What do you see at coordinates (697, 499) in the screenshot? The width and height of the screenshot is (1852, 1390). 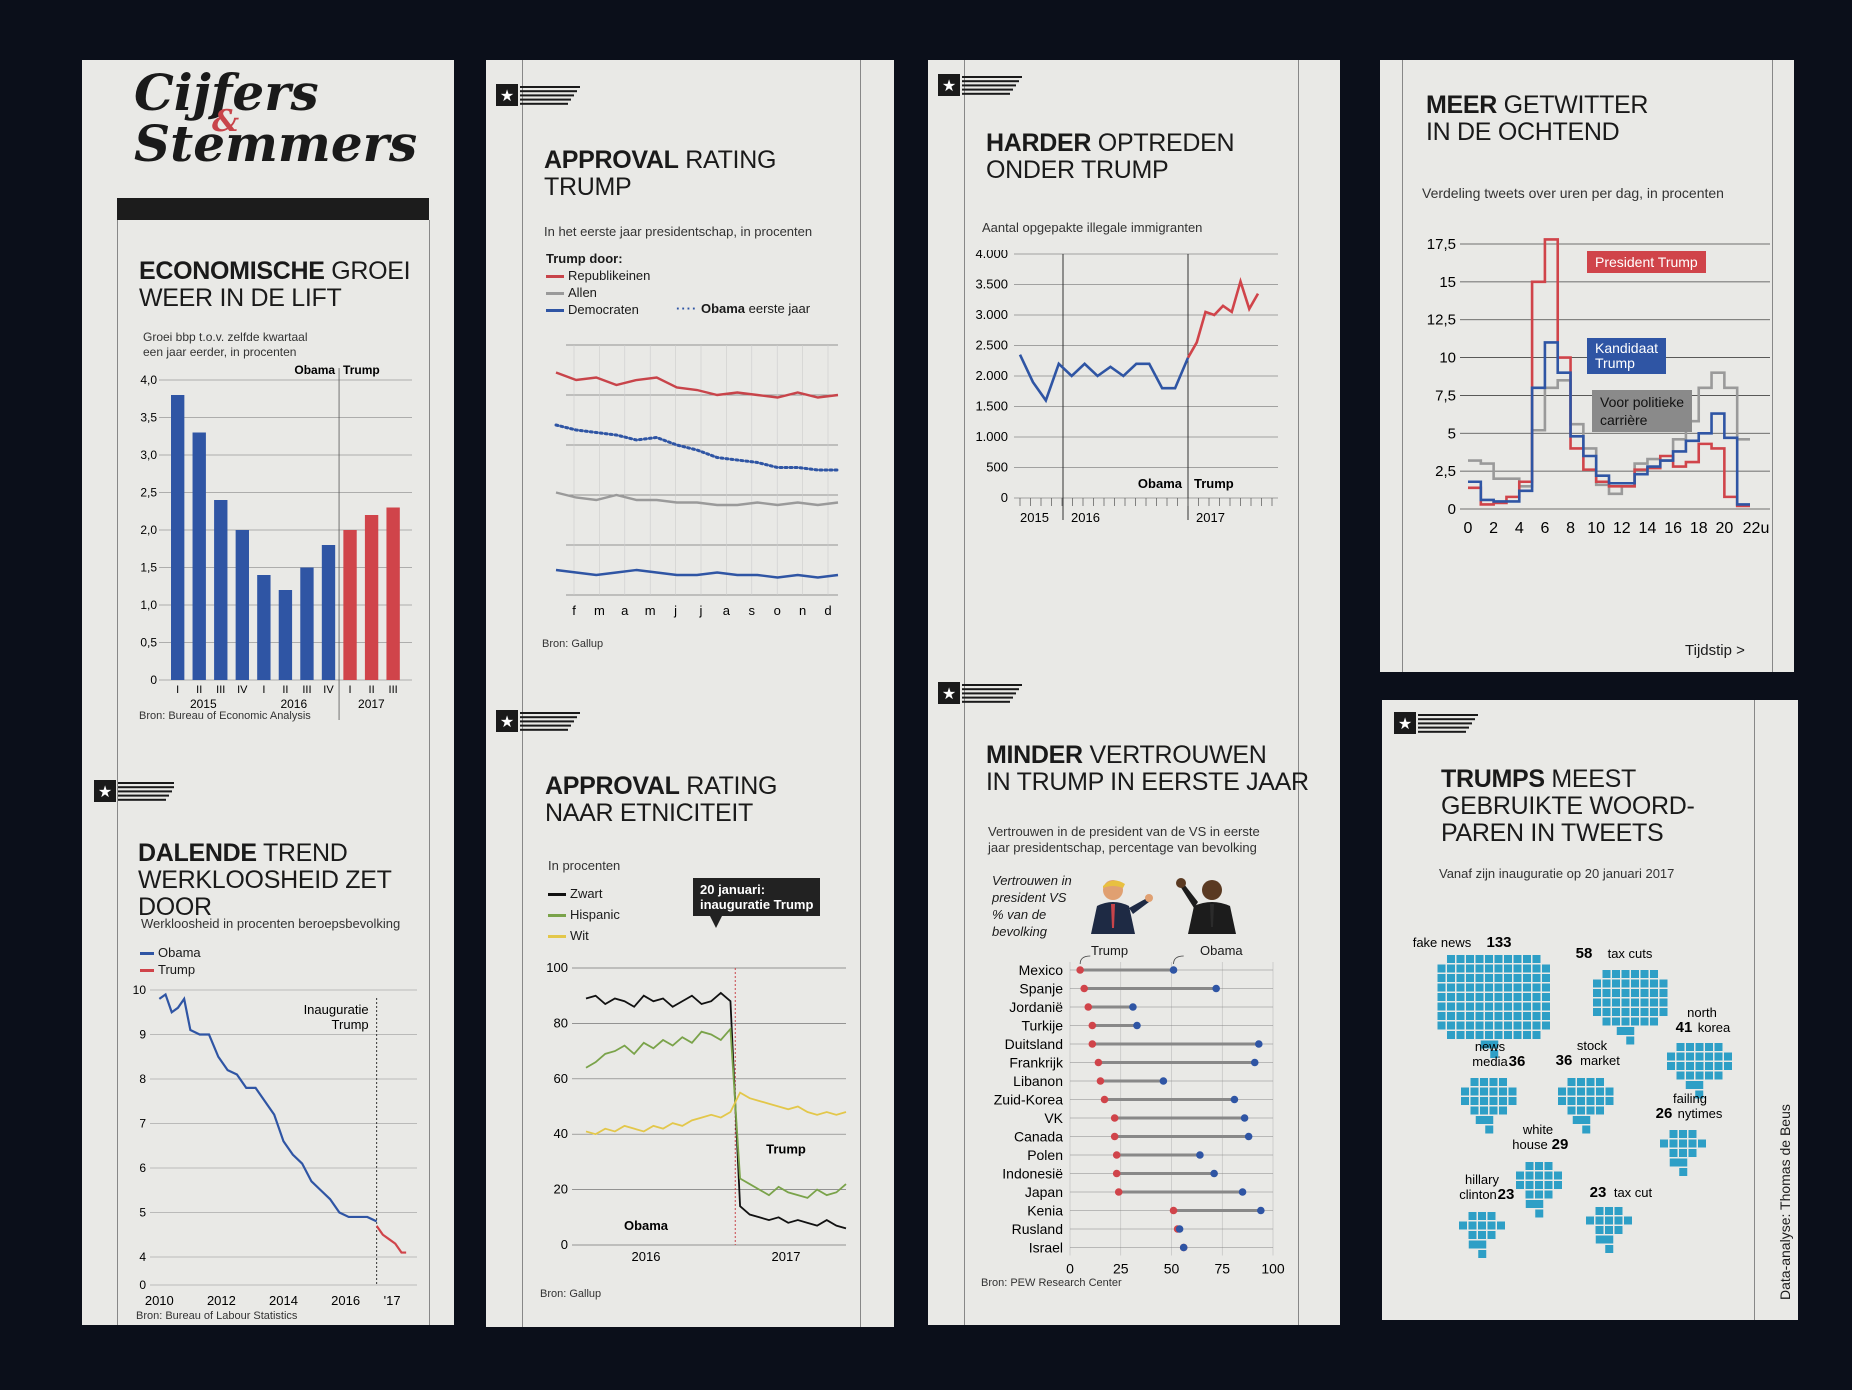 I see `series-allen` at bounding box center [697, 499].